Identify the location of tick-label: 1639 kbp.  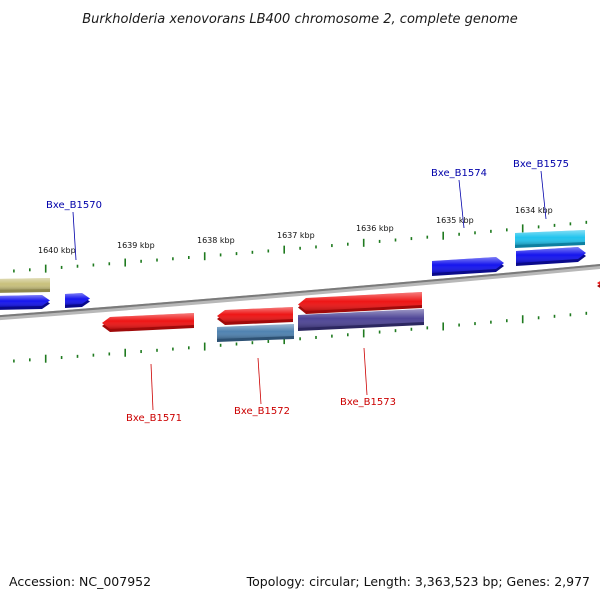
(136, 245).